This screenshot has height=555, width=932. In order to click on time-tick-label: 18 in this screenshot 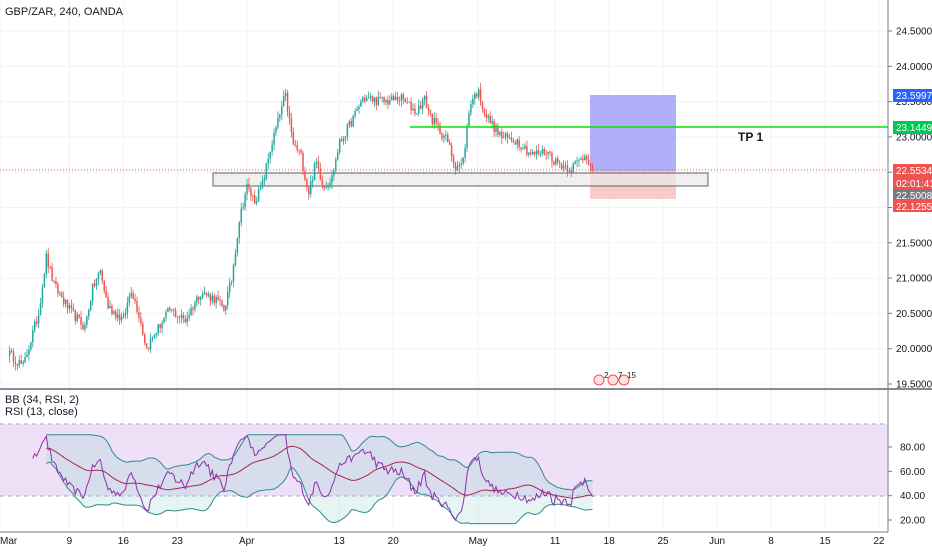, I will do `click(610, 541)`.